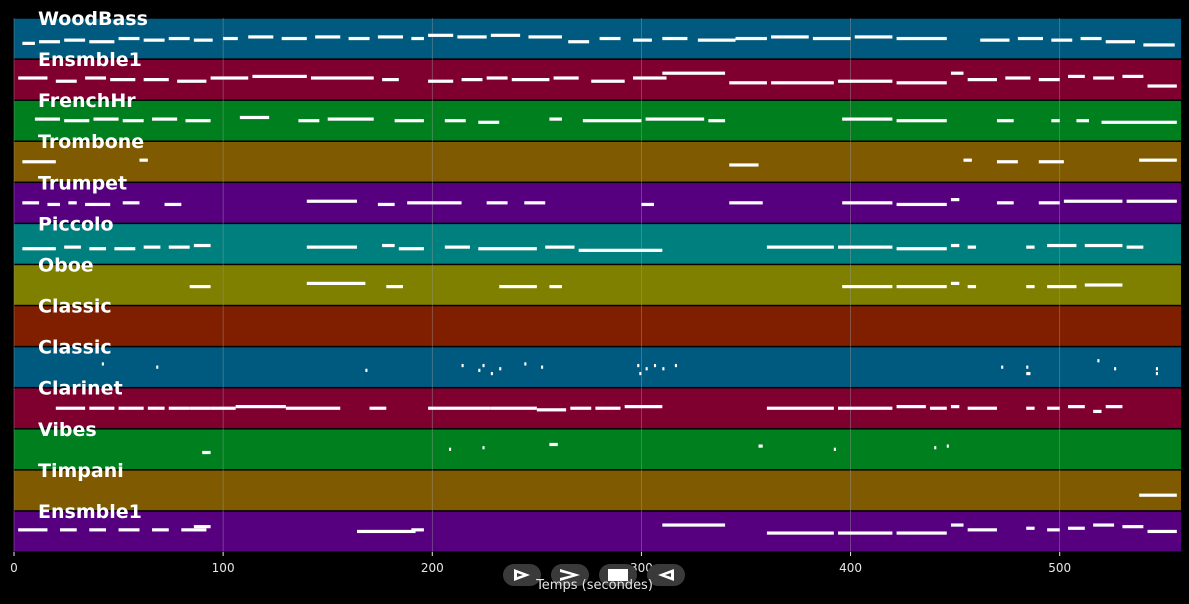 The image size is (1189, 604). Describe the element at coordinates (618, 575) in the screenshot. I see `stop-button` at that location.